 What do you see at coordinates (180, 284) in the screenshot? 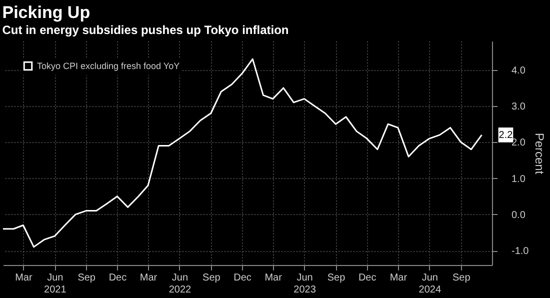
I see `x-tick-label: Jun 2022` at bounding box center [180, 284].